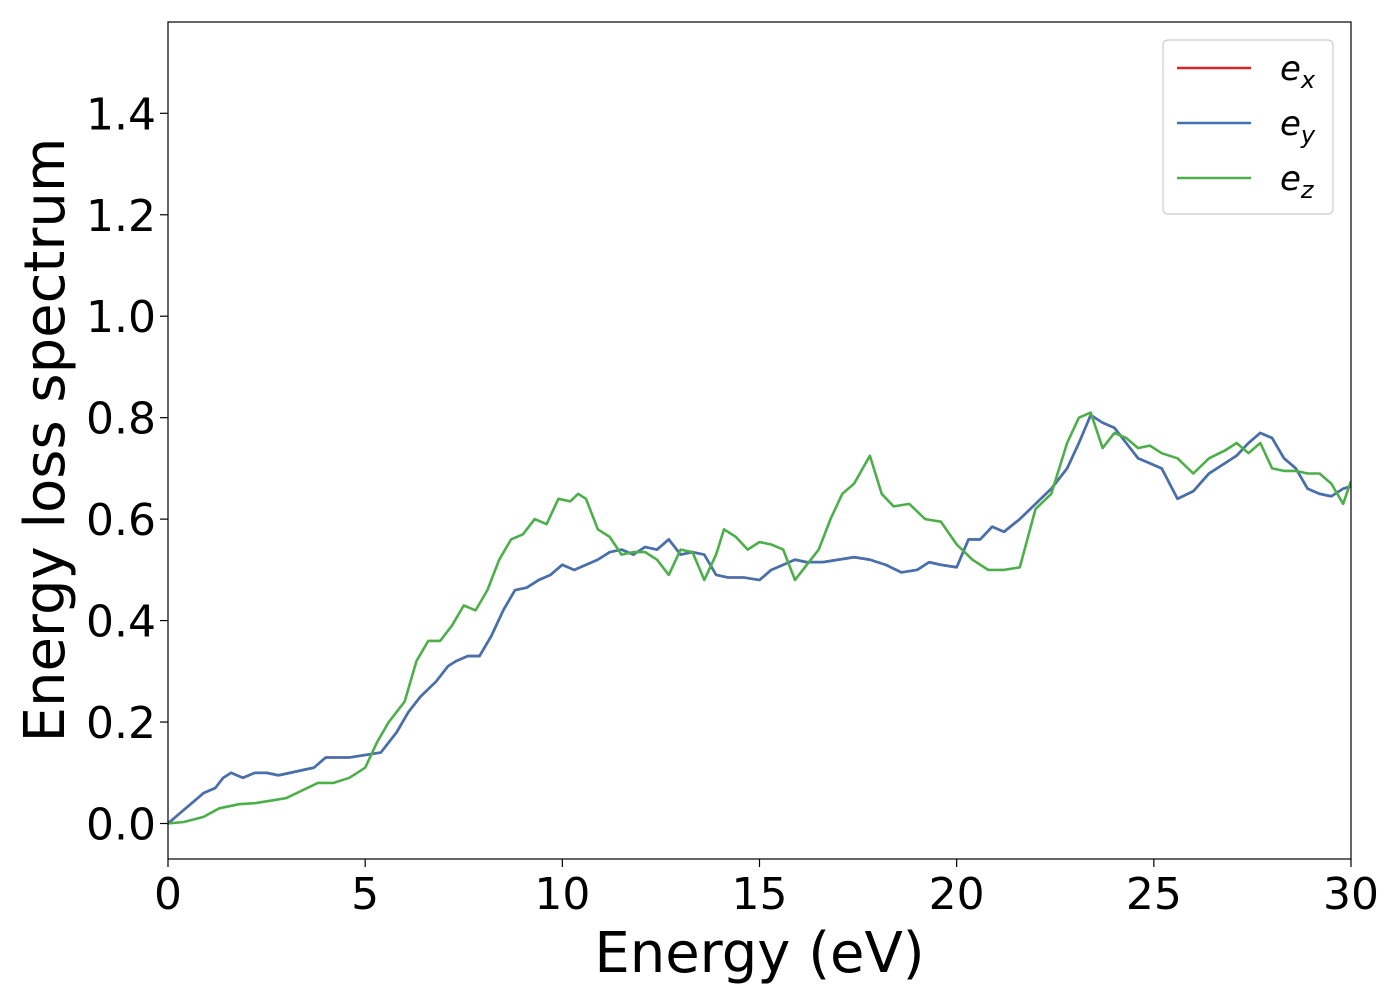  Describe the element at coordinates (562, 894) in the screenshot. I see `x-tick-label: 10` at that location.